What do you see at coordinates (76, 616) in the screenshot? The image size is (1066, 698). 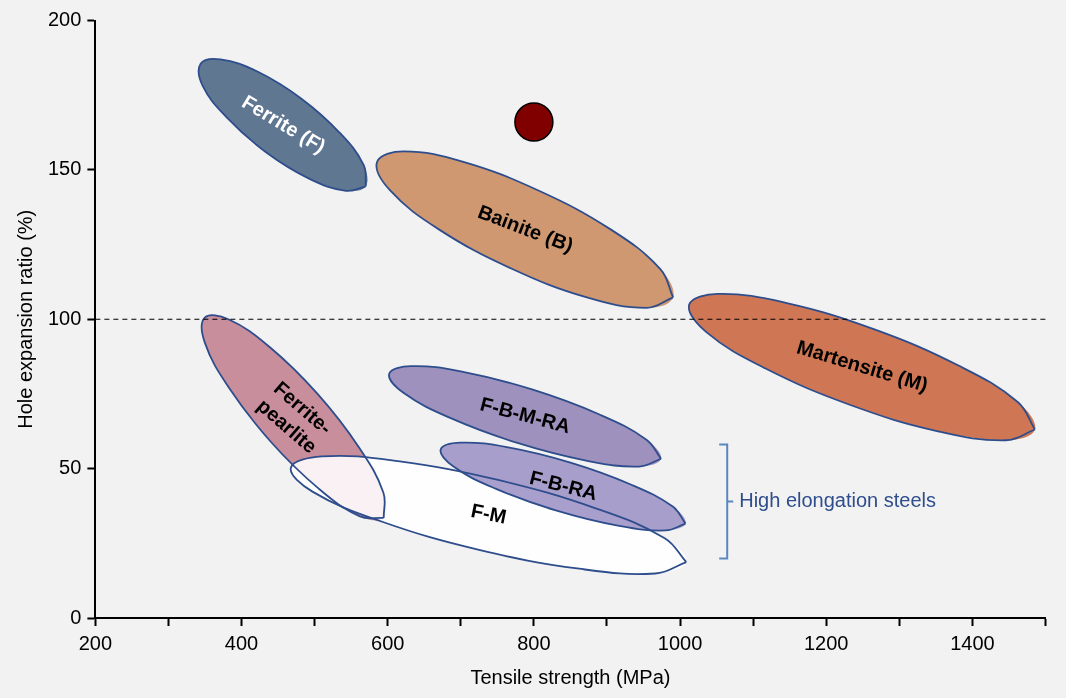 I see `y-tick-label: 0` at bounding box center [76, 616].